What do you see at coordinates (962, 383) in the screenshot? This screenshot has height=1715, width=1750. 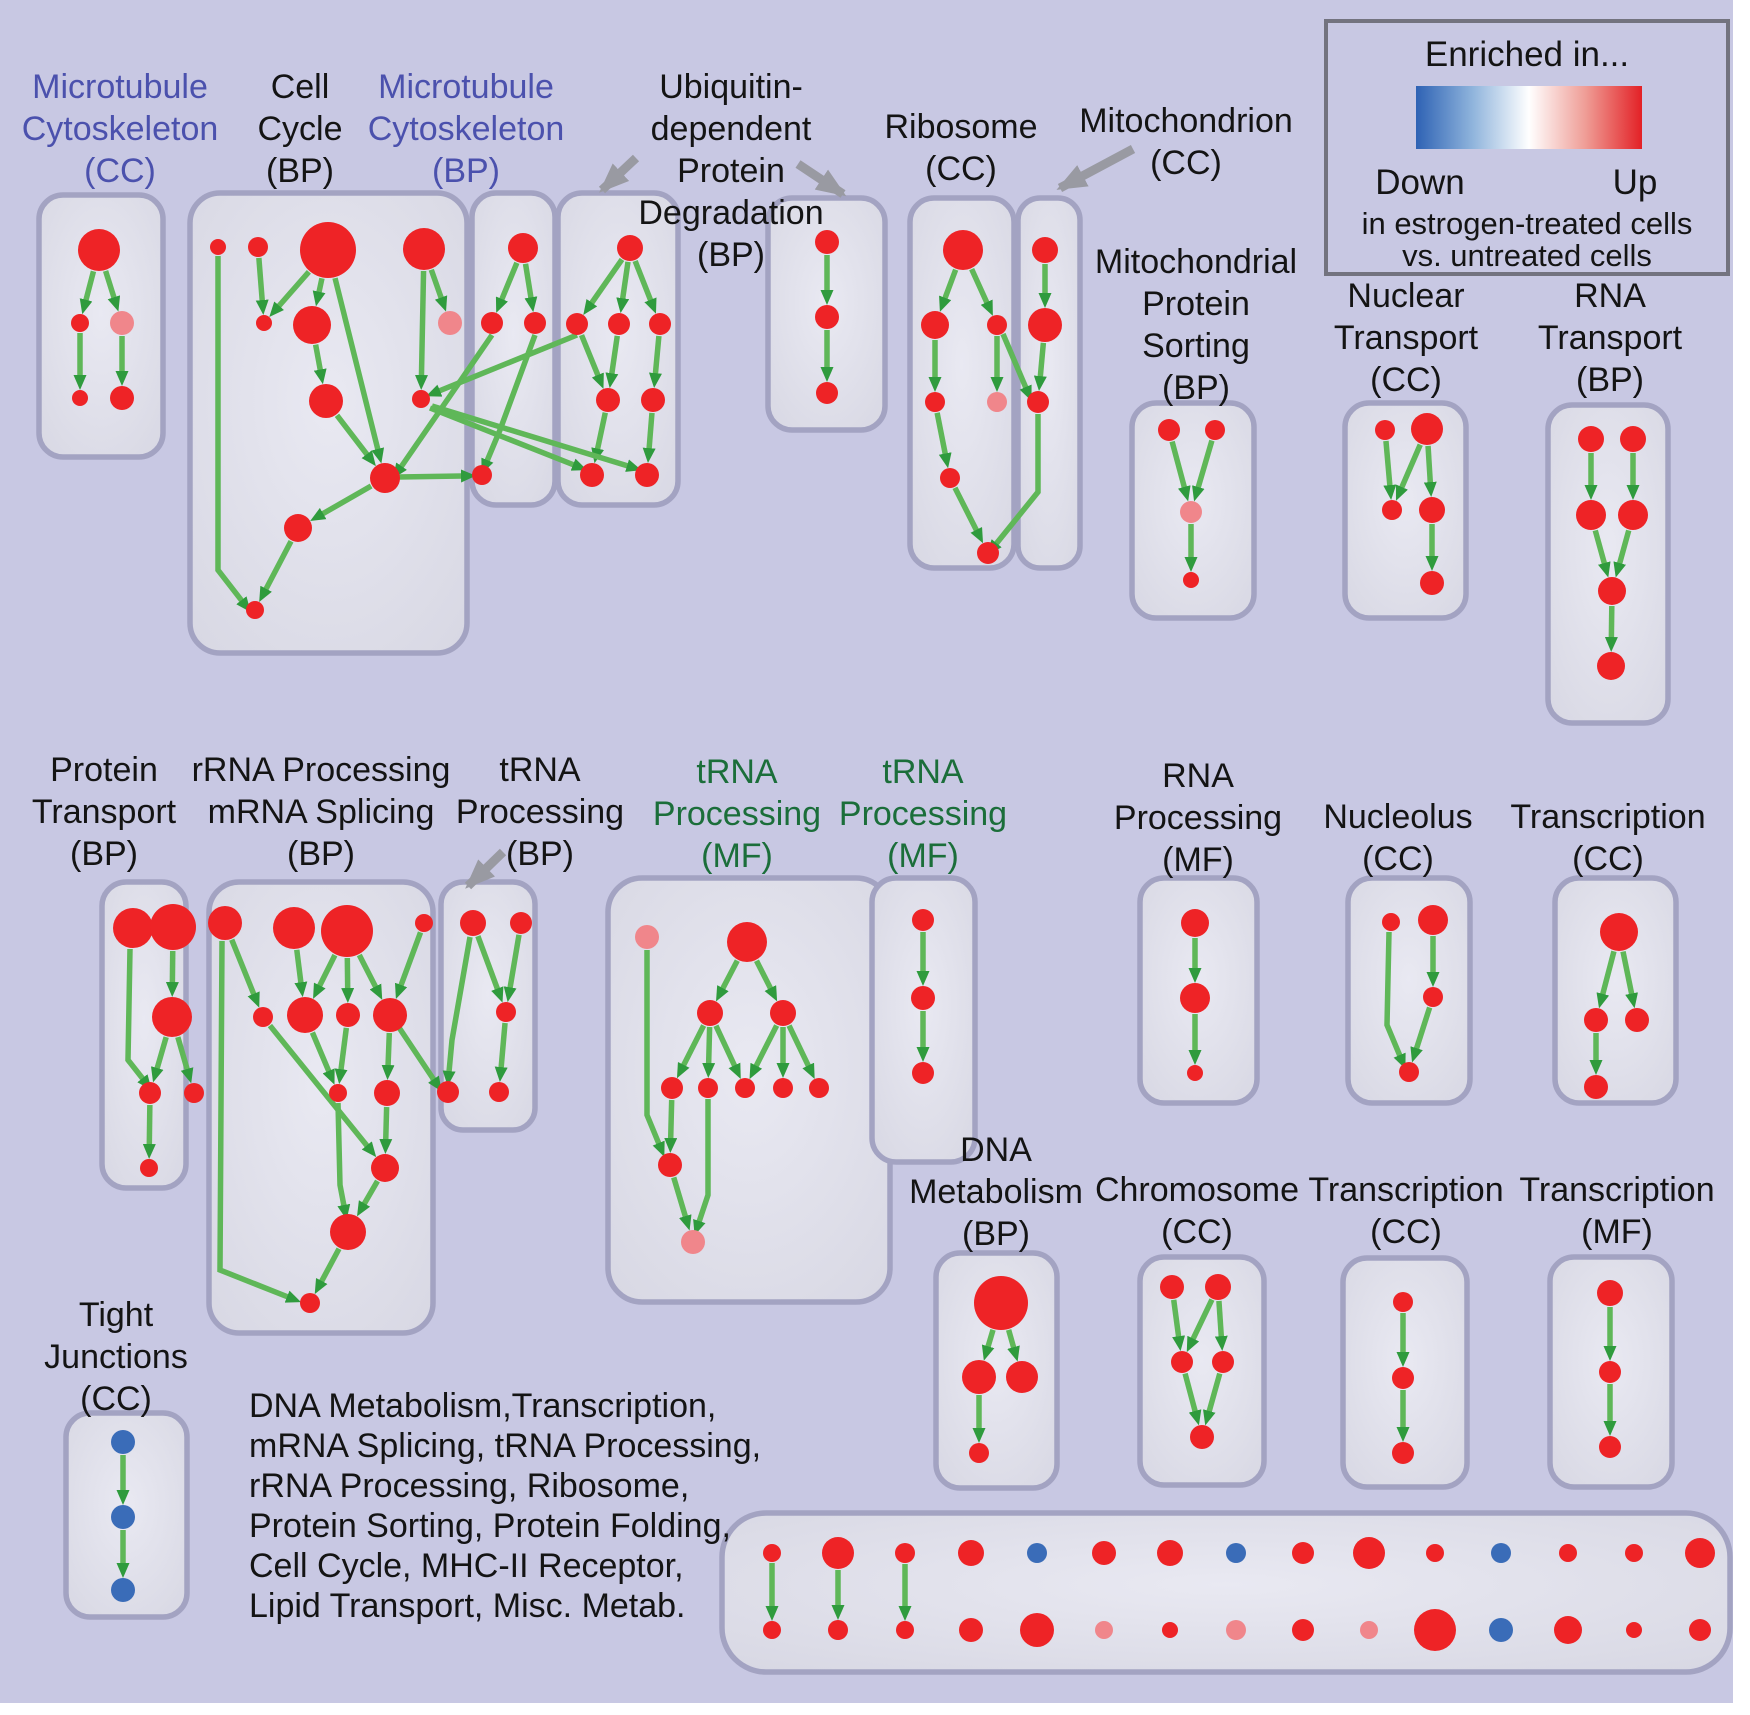 I see `cluster-box-ribosome` at bounding box center [962, 383].